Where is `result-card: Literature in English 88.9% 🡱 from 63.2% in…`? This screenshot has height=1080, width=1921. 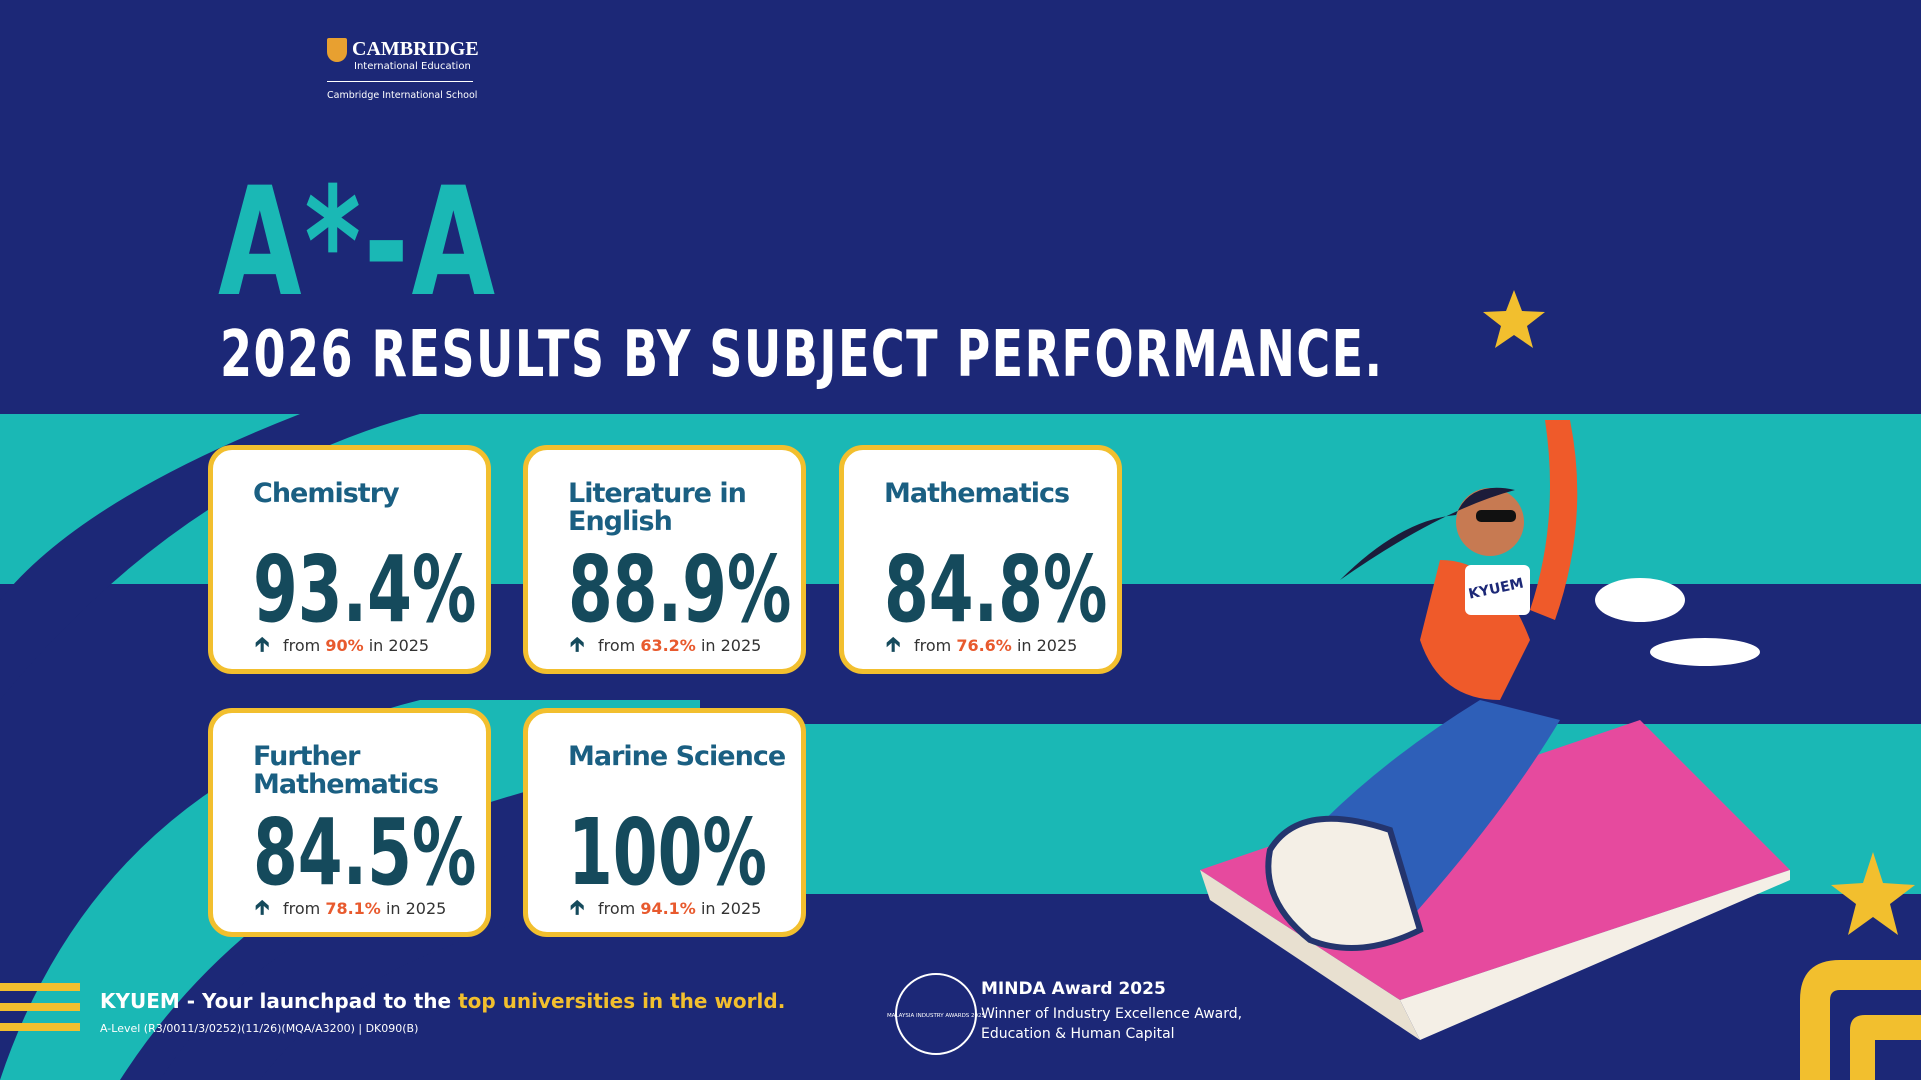 result-card: Literature in English 88.9% 🡱 from 63.2% in… is located at coordinates (664, 559).